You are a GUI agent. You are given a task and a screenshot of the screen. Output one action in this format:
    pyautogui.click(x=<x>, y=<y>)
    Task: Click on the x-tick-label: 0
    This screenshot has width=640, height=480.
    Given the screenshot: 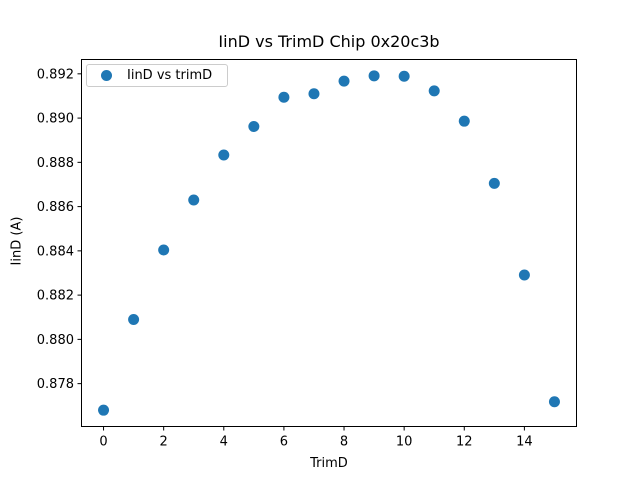 What is the action you would take?
    pyautogui.click(x=103, y=442)
    